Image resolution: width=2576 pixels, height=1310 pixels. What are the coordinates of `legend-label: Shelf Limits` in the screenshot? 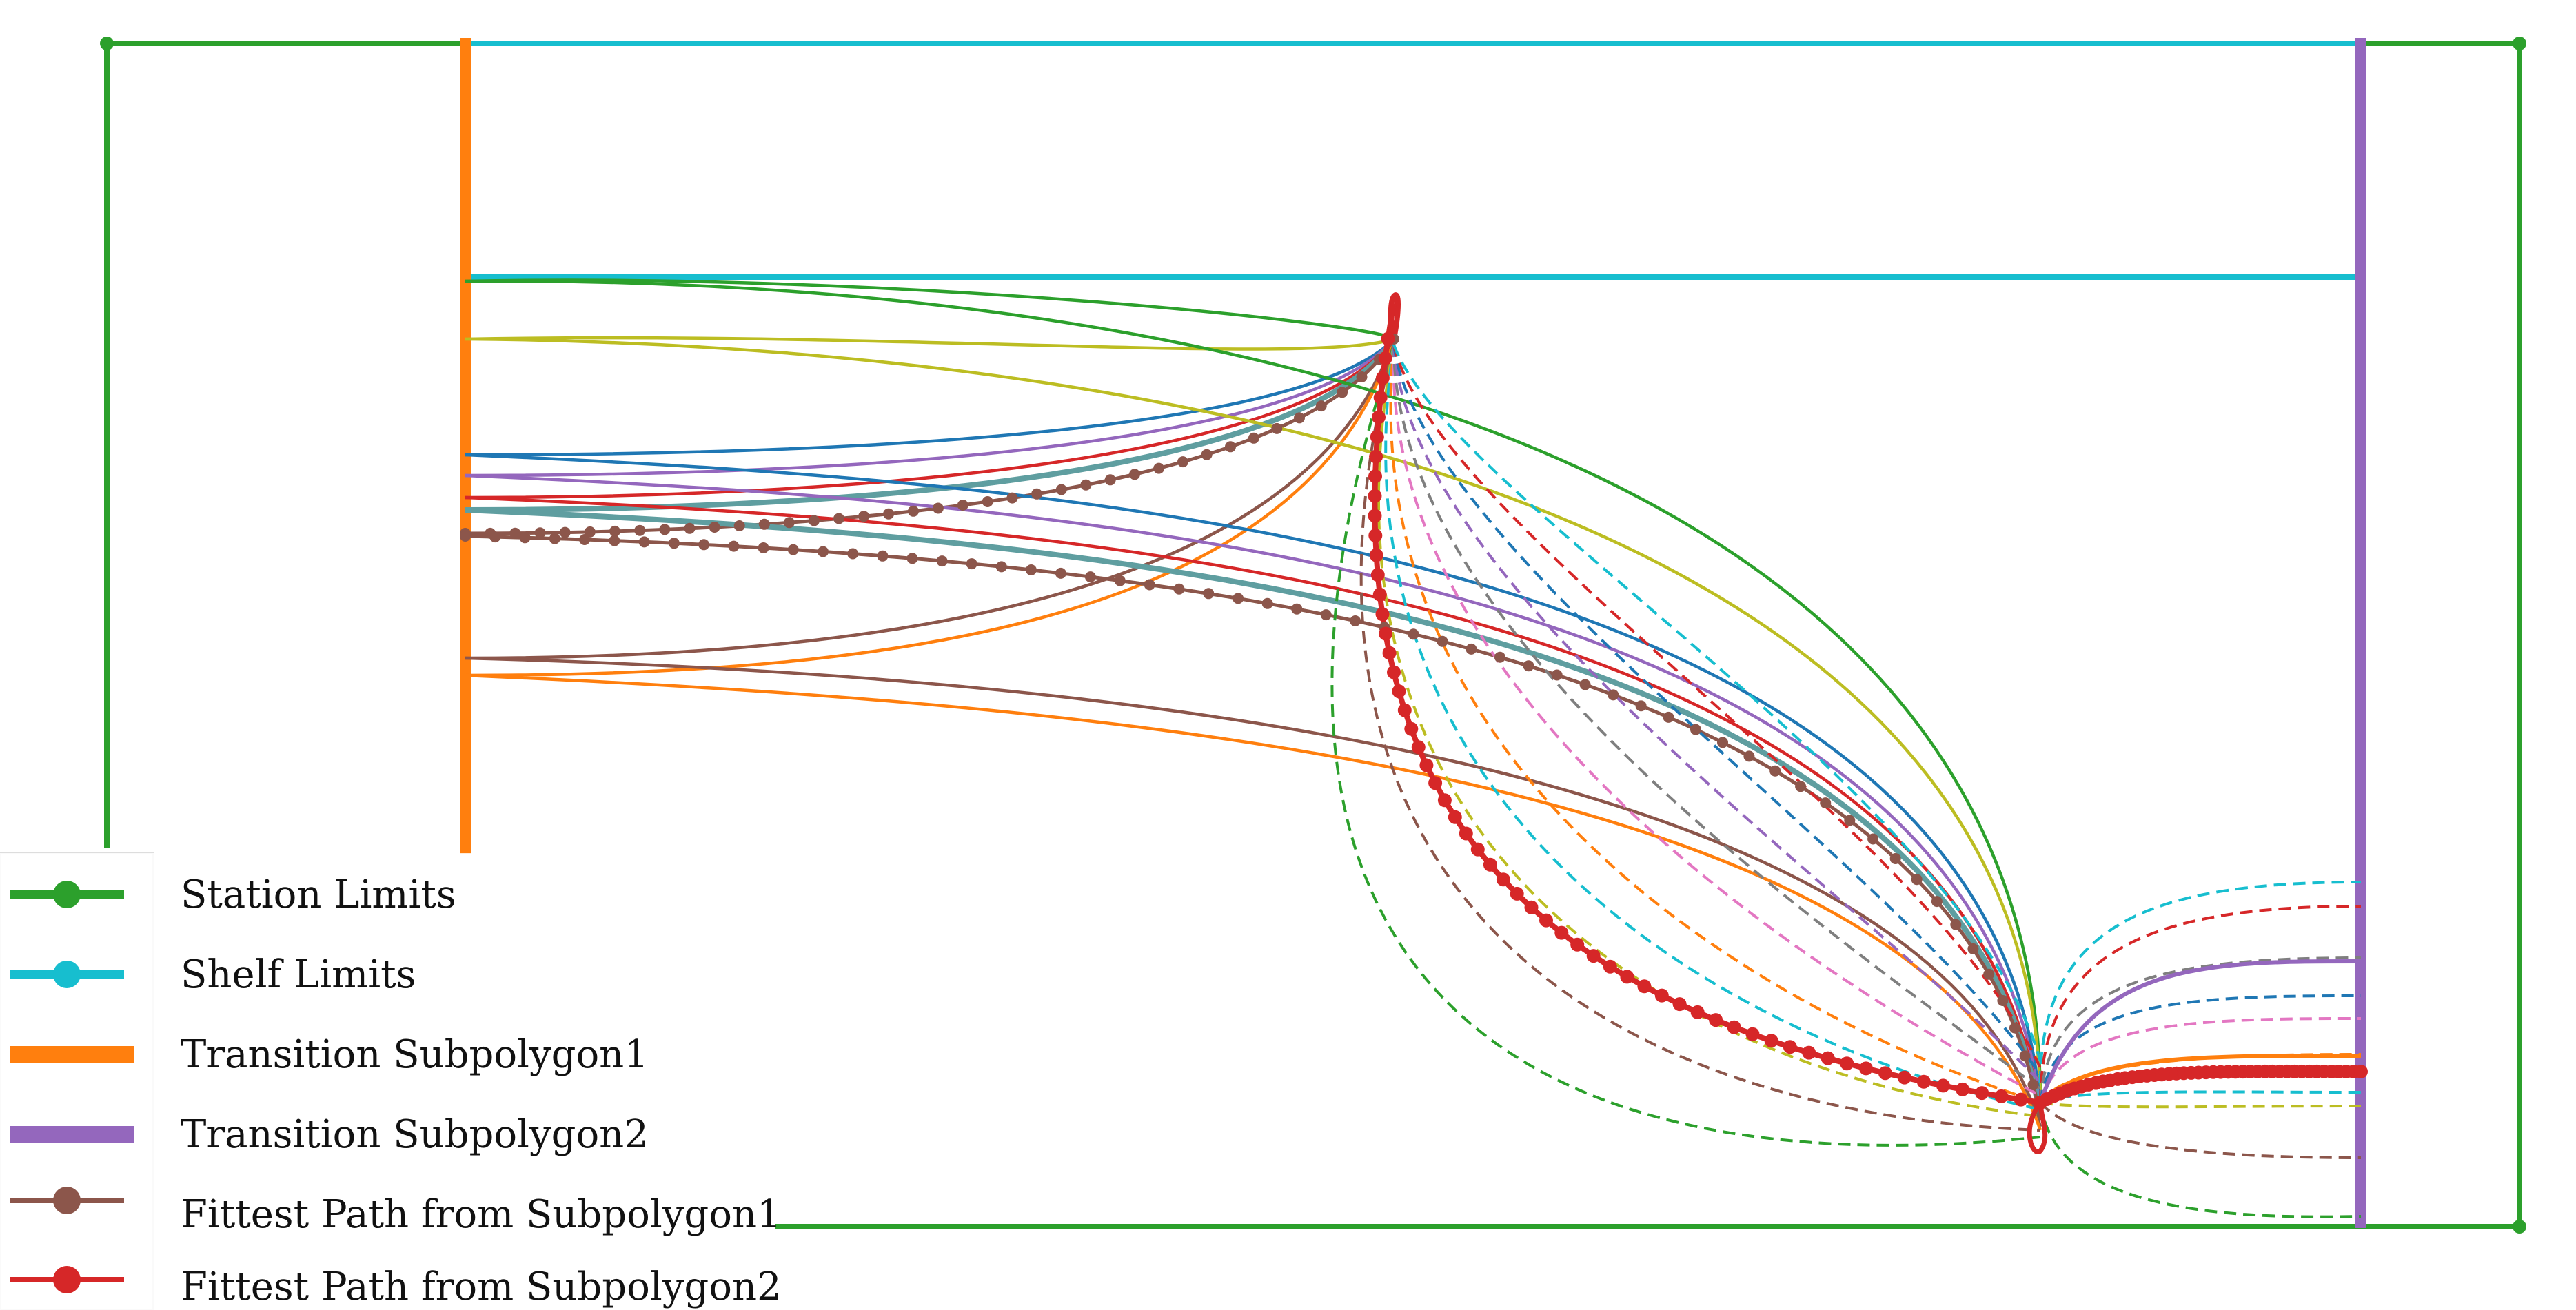 It's located at (298, 974).